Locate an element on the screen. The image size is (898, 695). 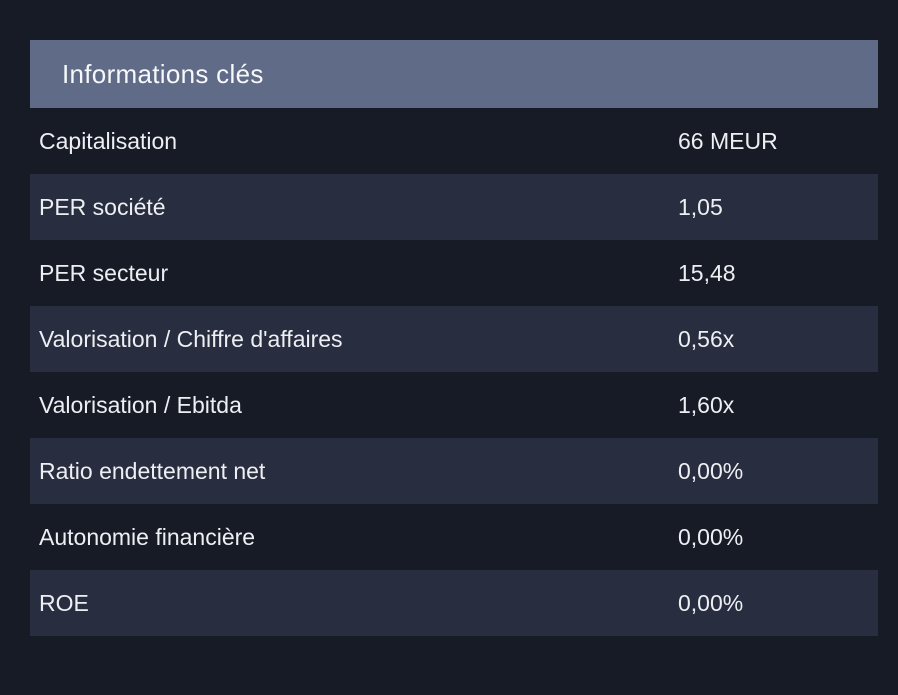
table-row-valorisation-ebitda: Valorisation / Ebitda 1,60x is located at coordinates (454, 405).